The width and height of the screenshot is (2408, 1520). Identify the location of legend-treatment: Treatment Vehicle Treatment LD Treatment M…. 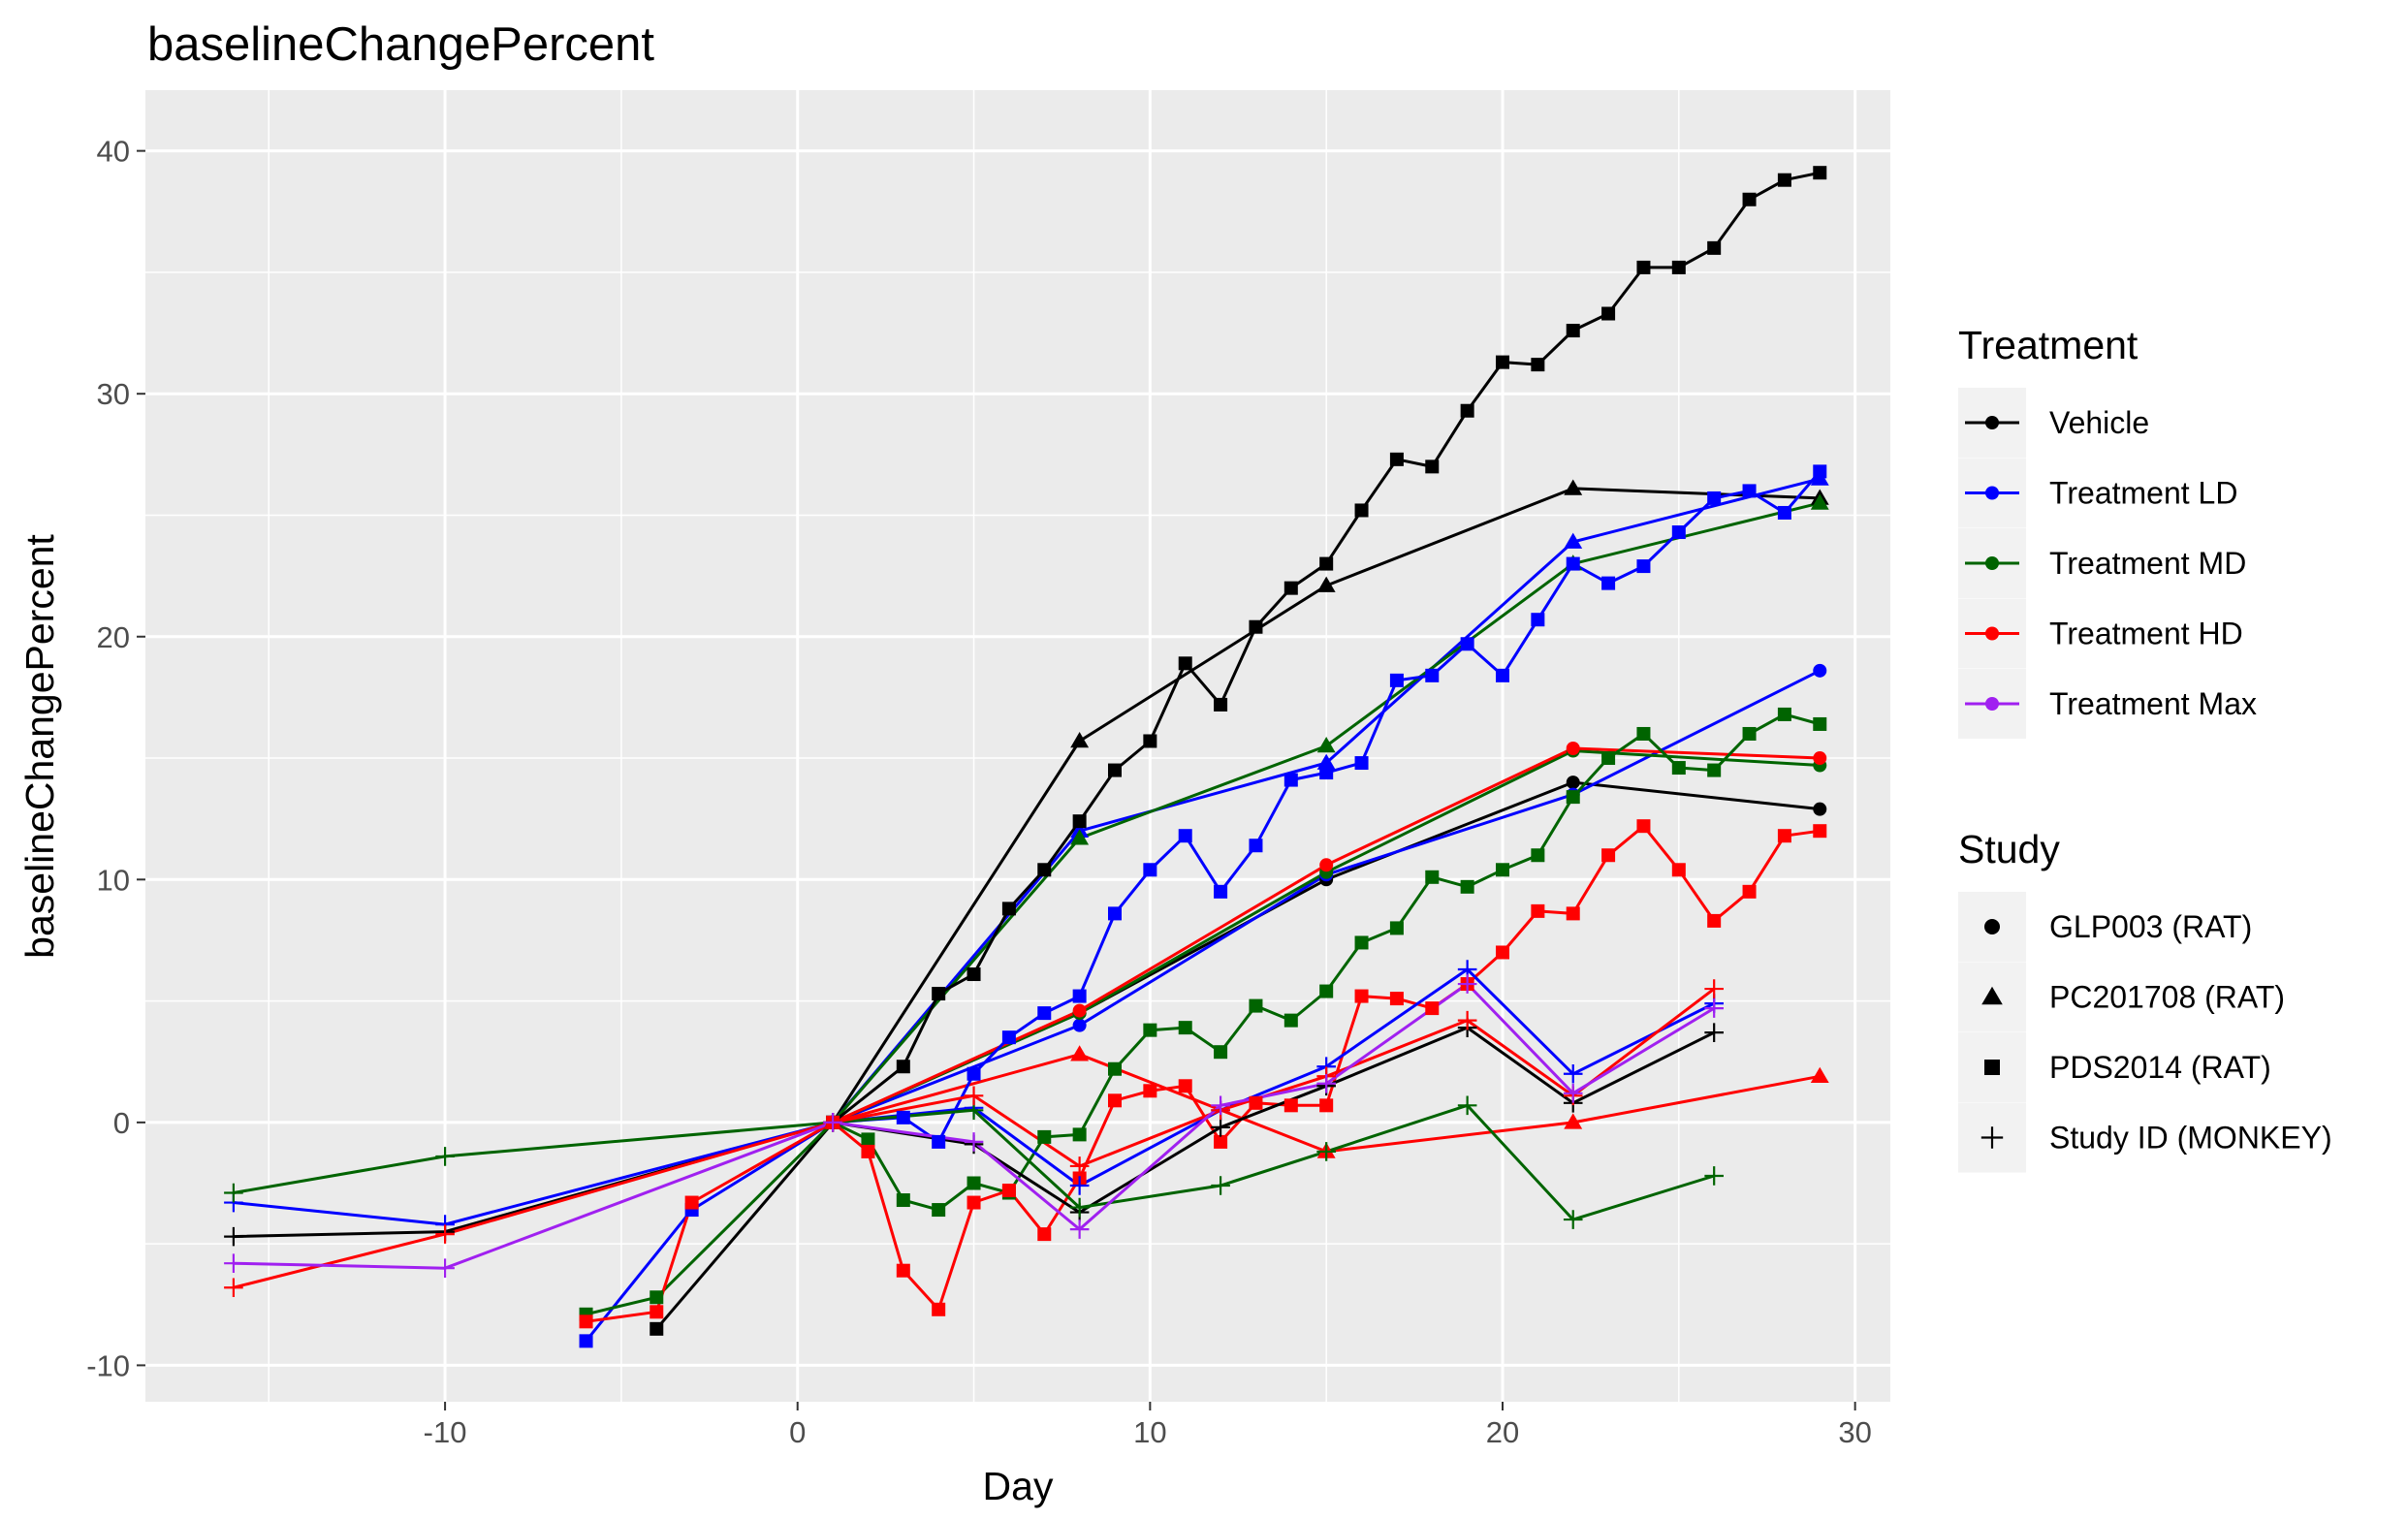
(2107, 531).